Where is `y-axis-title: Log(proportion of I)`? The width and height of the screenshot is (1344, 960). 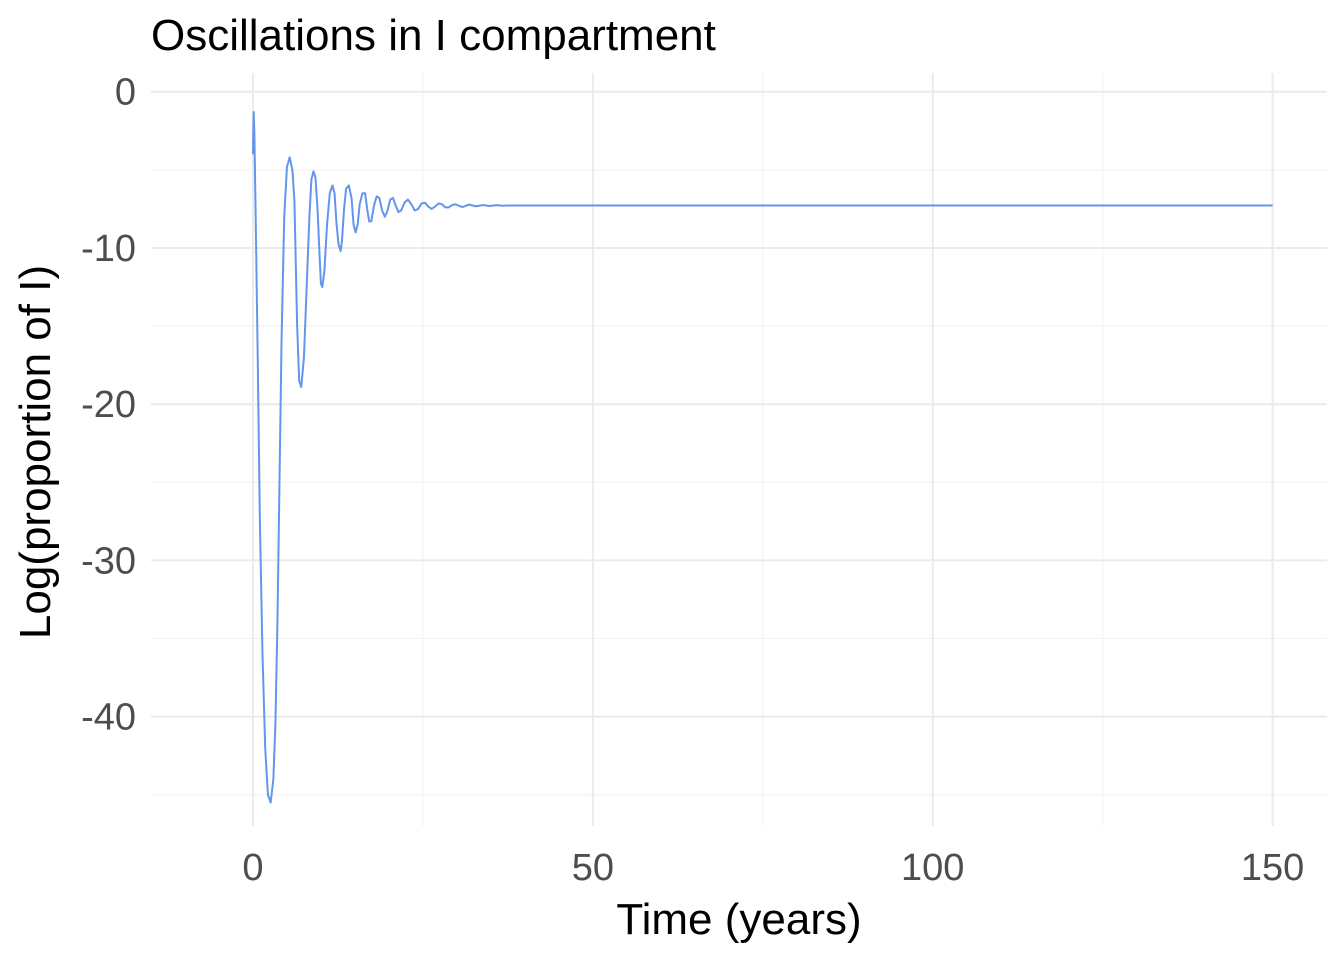
y-axis-title: Log(proportion of I) is located at coordinates (35, 452).